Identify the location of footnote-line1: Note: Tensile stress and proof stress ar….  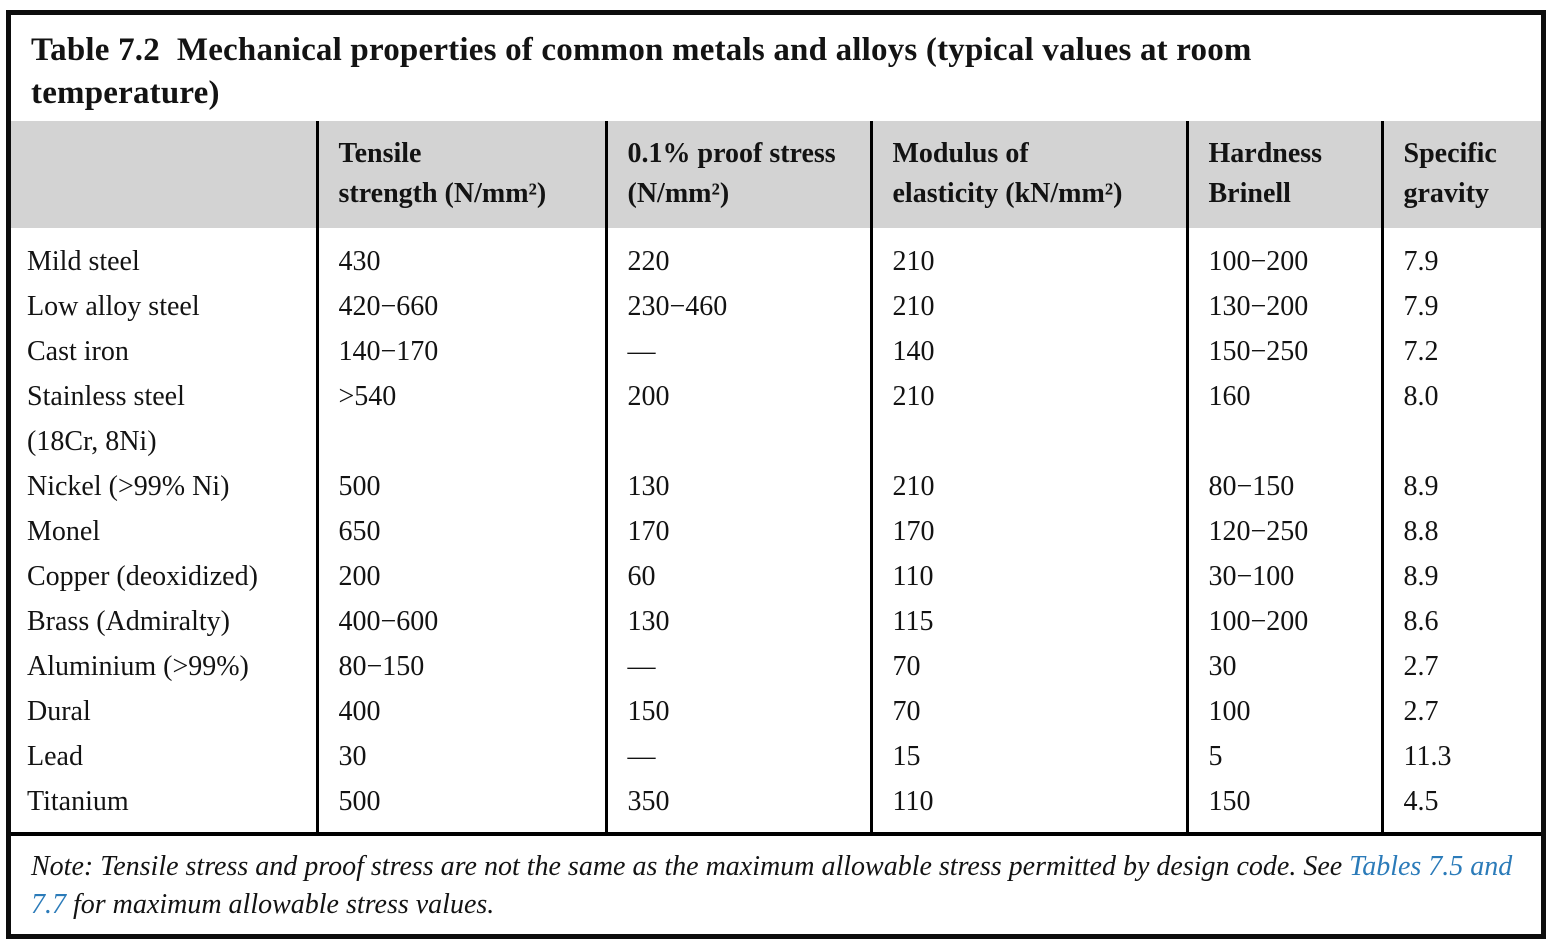
(777, 867).